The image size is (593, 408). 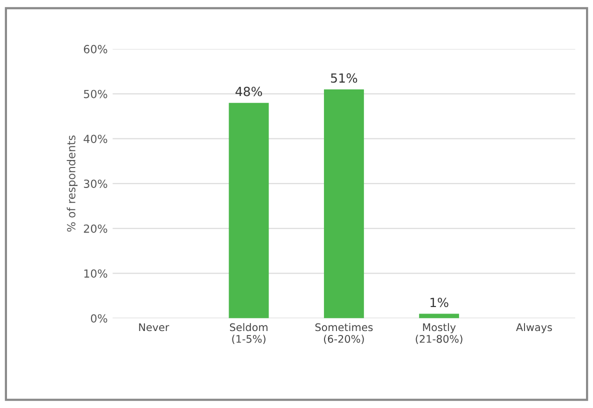 I want to click on y-tick-label: 50%, so click(x=96, y=94).